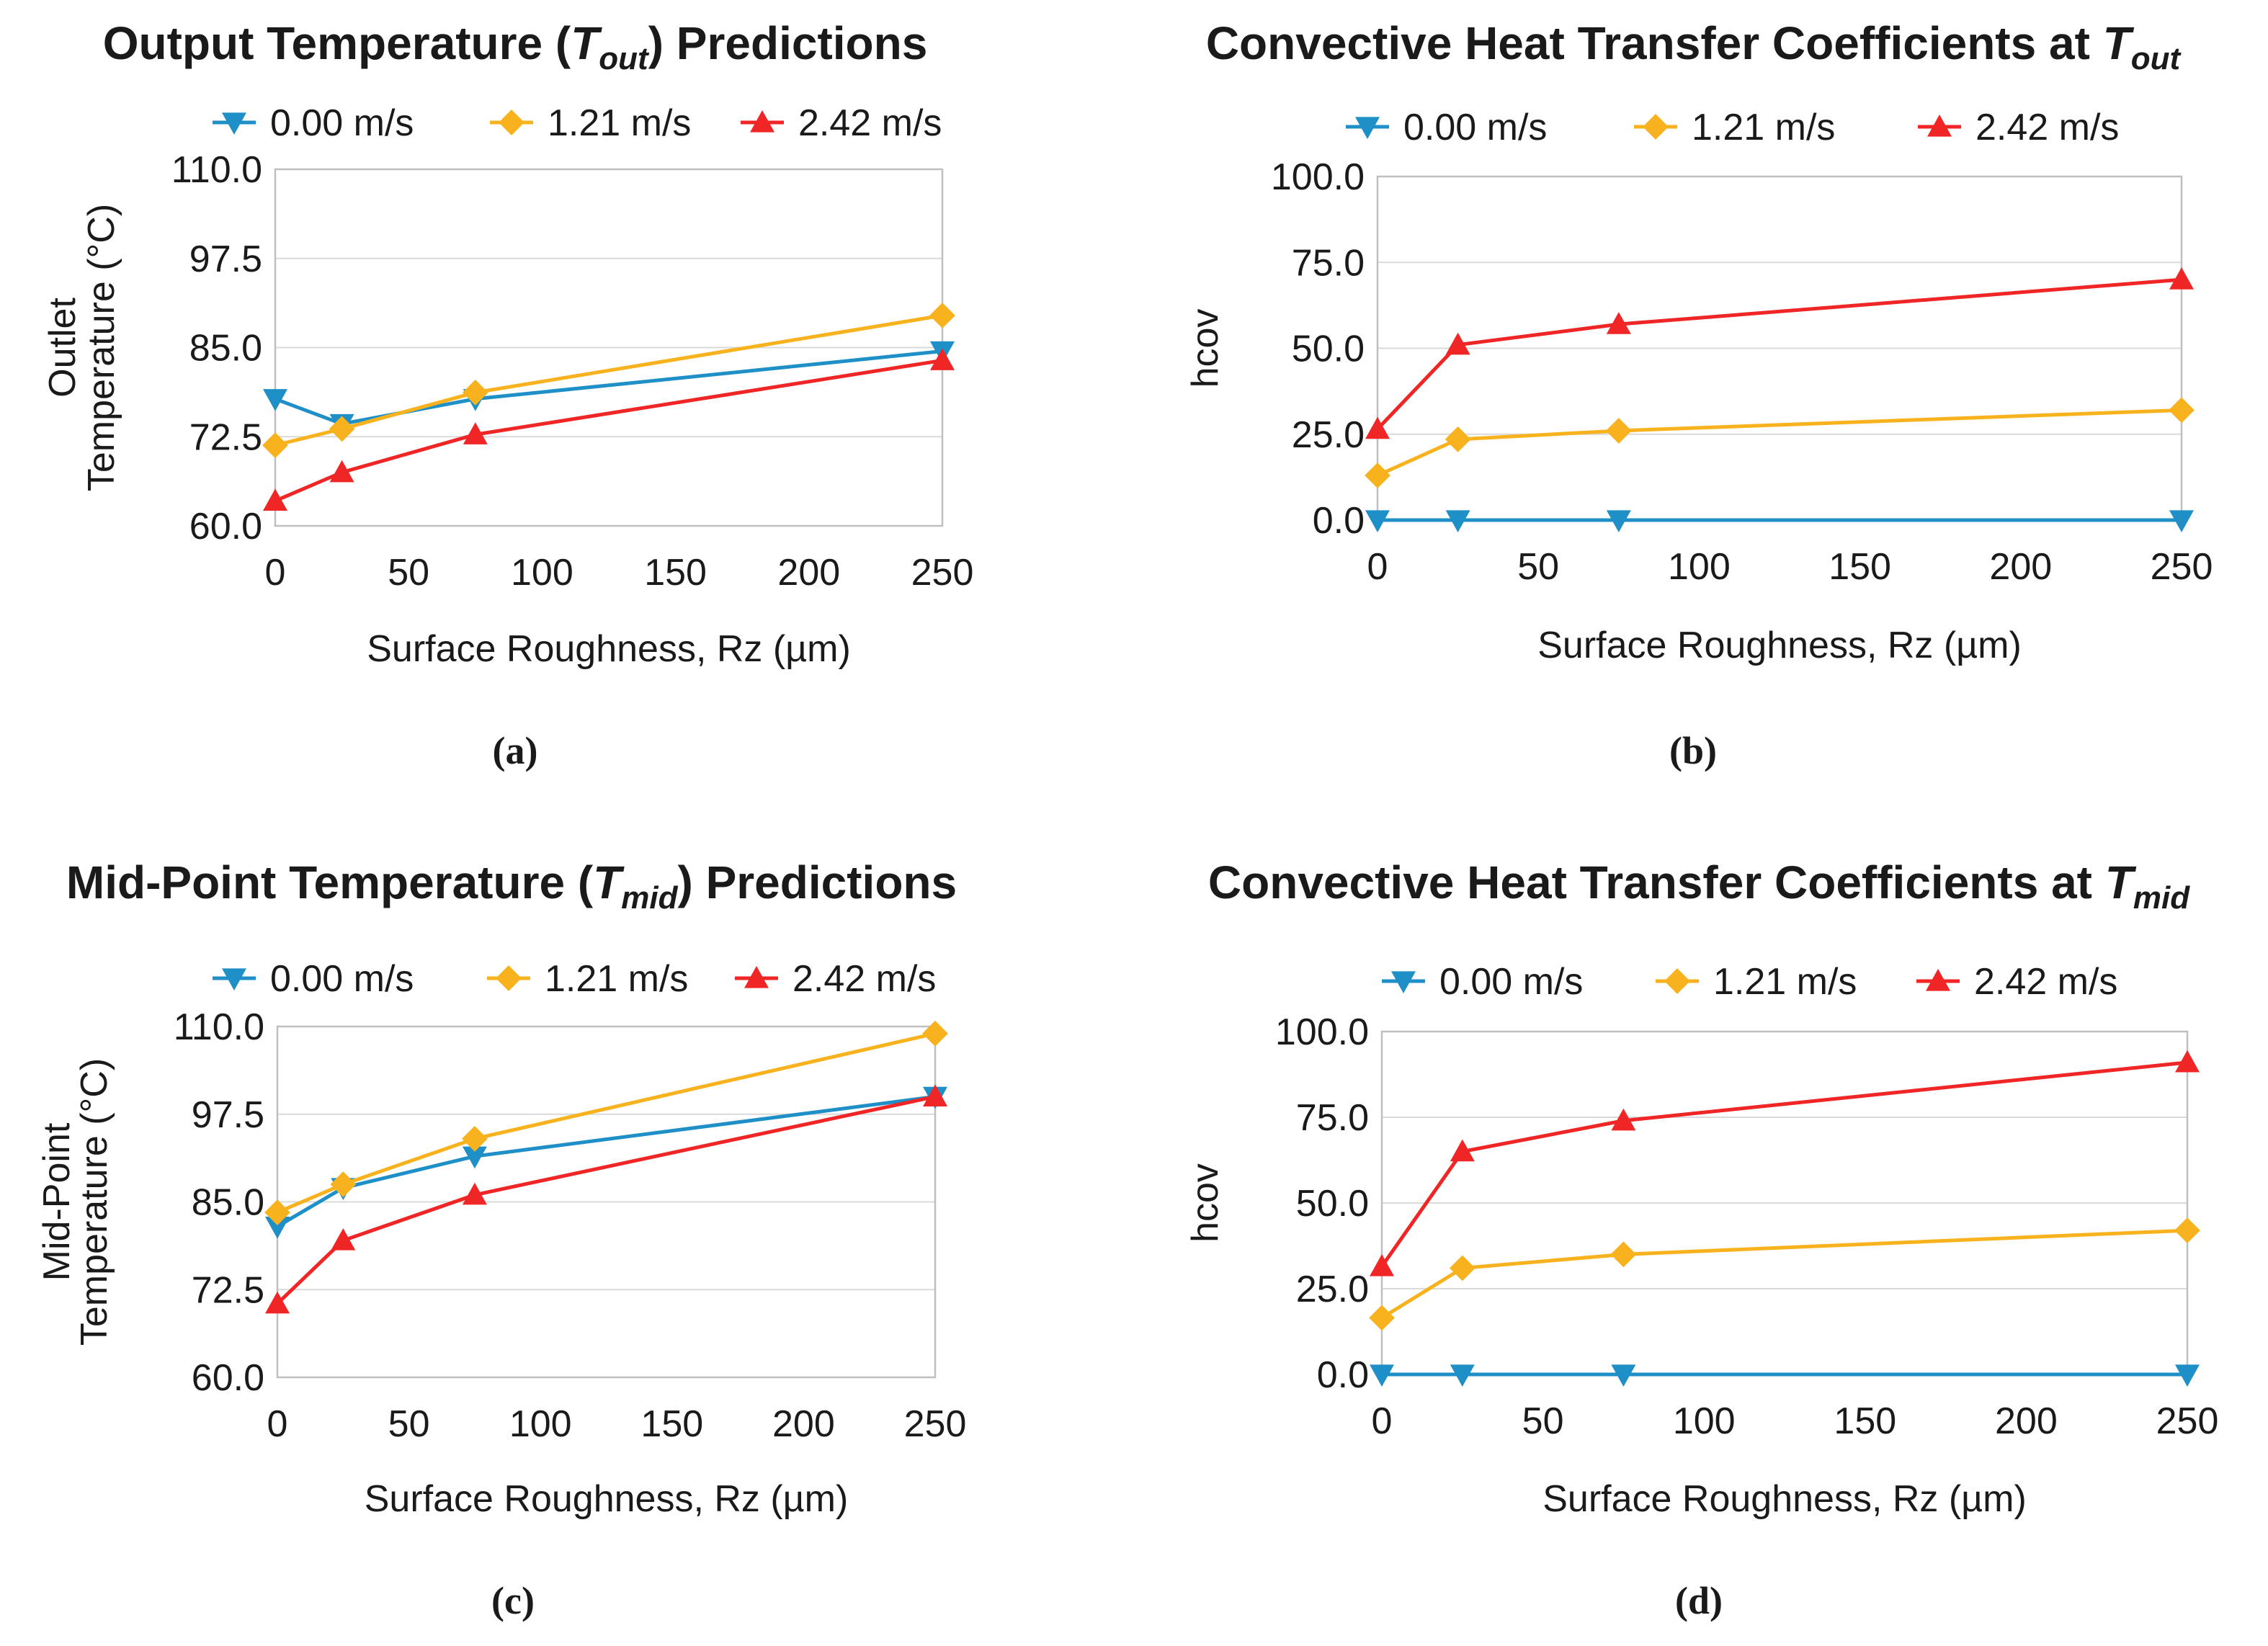  What do you see at coordinates (515, 751) in the screenshot?
I see `panel-tag: (a)` at bounding box center [515, 751].